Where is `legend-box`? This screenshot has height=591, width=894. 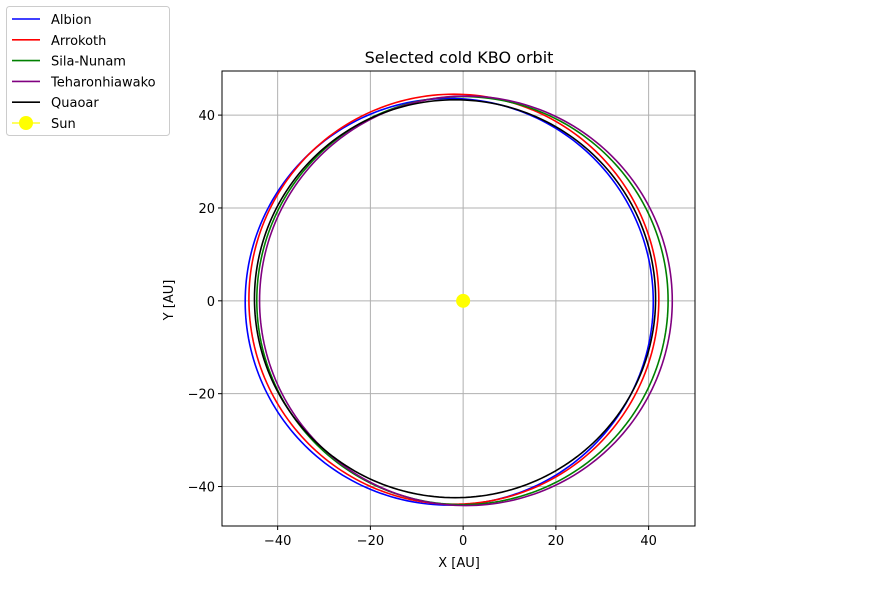
legend-box is located at coordinates (88, 71).